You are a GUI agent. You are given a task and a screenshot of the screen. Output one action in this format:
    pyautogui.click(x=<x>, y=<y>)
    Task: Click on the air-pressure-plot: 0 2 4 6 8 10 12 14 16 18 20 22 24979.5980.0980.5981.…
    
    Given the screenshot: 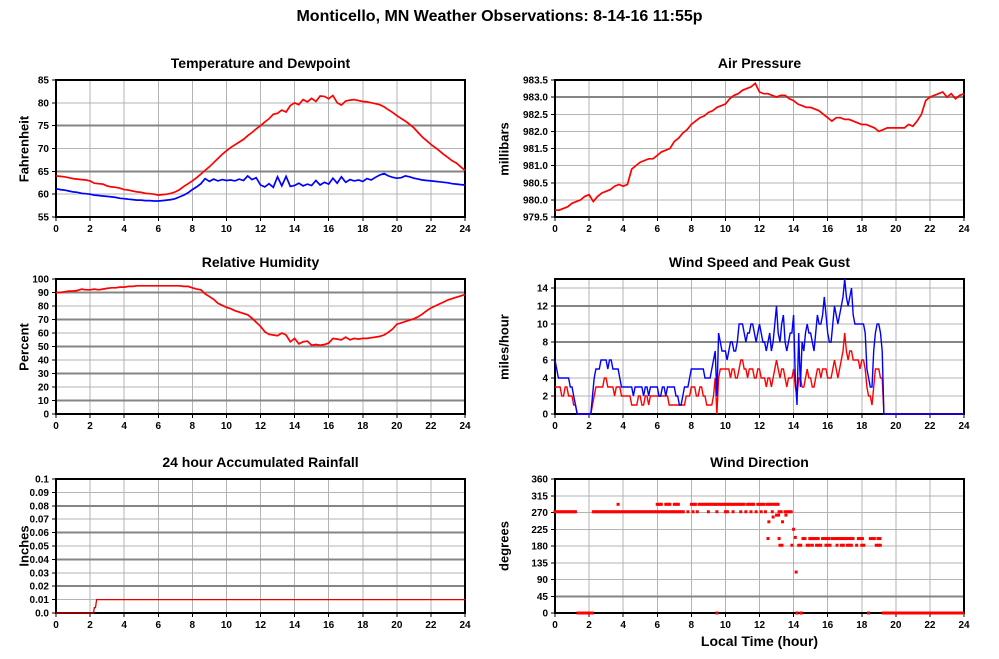 What is the action you would take?
    pyautogui.click(x=746, y=156)
    